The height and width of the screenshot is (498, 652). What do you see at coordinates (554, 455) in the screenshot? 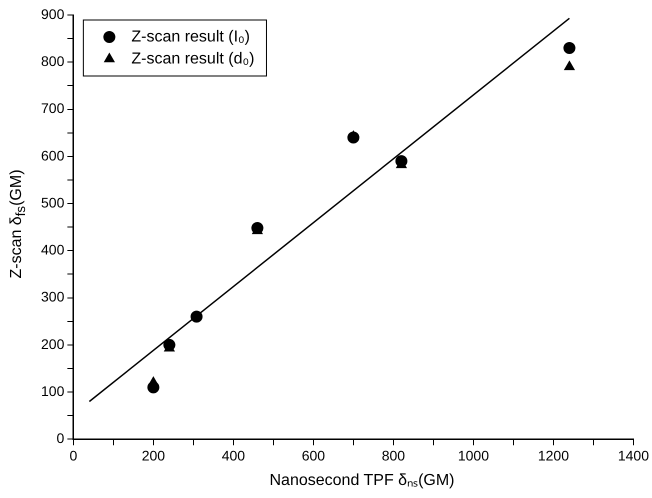
I see `x-tick-label: 1200` at bounding box center [554, 455].